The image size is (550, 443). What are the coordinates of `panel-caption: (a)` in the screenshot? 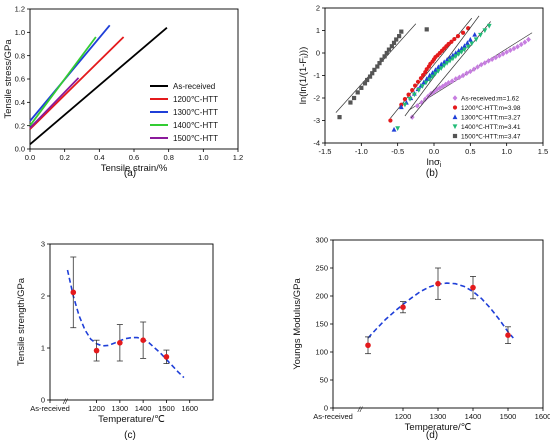 It's located at (130, 173).